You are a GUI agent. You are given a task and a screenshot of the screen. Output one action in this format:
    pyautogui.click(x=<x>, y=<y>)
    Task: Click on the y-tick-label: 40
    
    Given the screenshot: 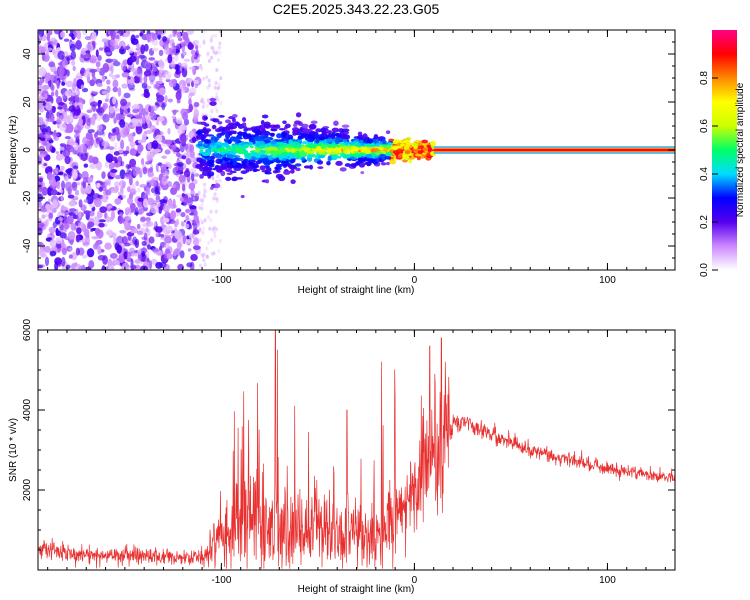 What is the action you would take?
    pyautogui.click(x=27, y=54)
    